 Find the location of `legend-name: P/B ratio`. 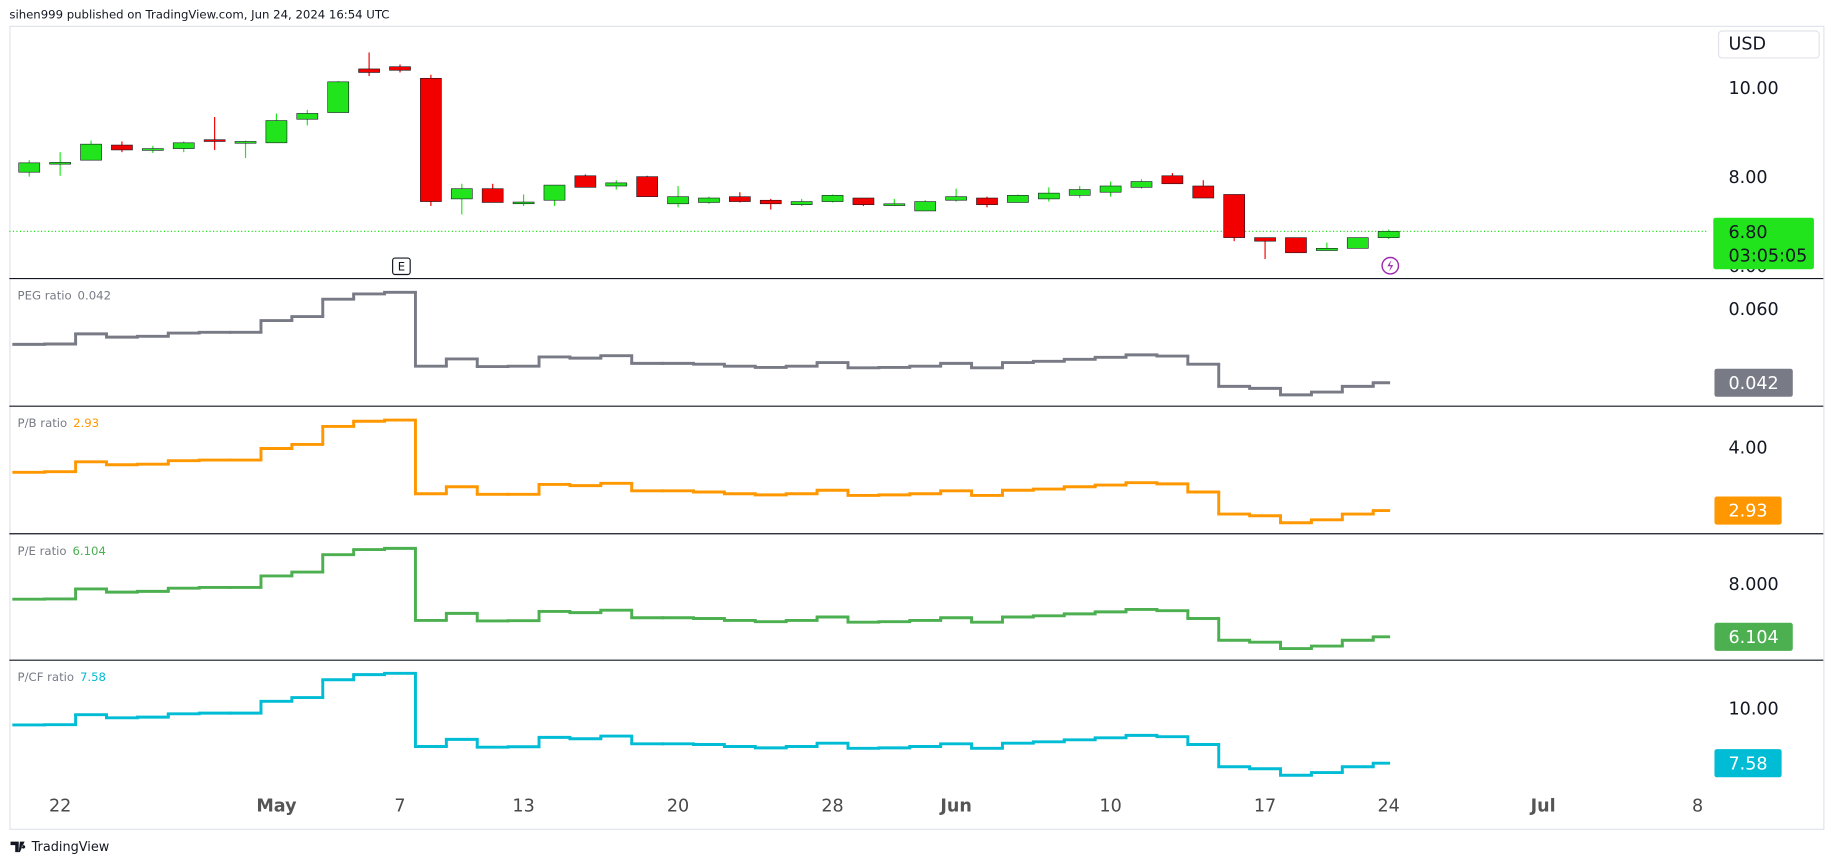

legend-name: P/B ratio is located at coordinates (43, 423).